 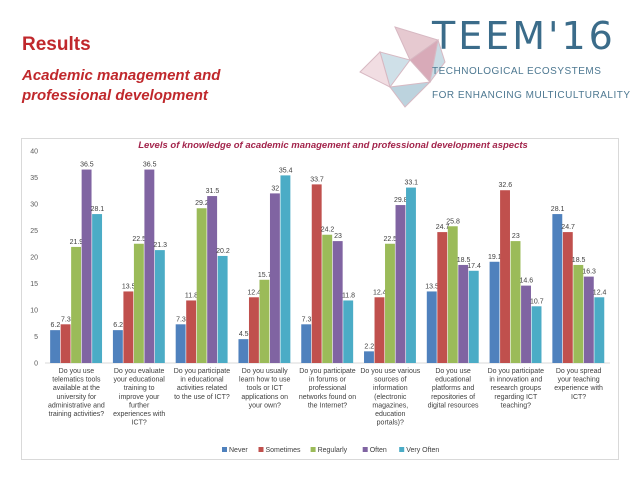 I want to click on category-label: Do you usually, so click(x=265, y=371).